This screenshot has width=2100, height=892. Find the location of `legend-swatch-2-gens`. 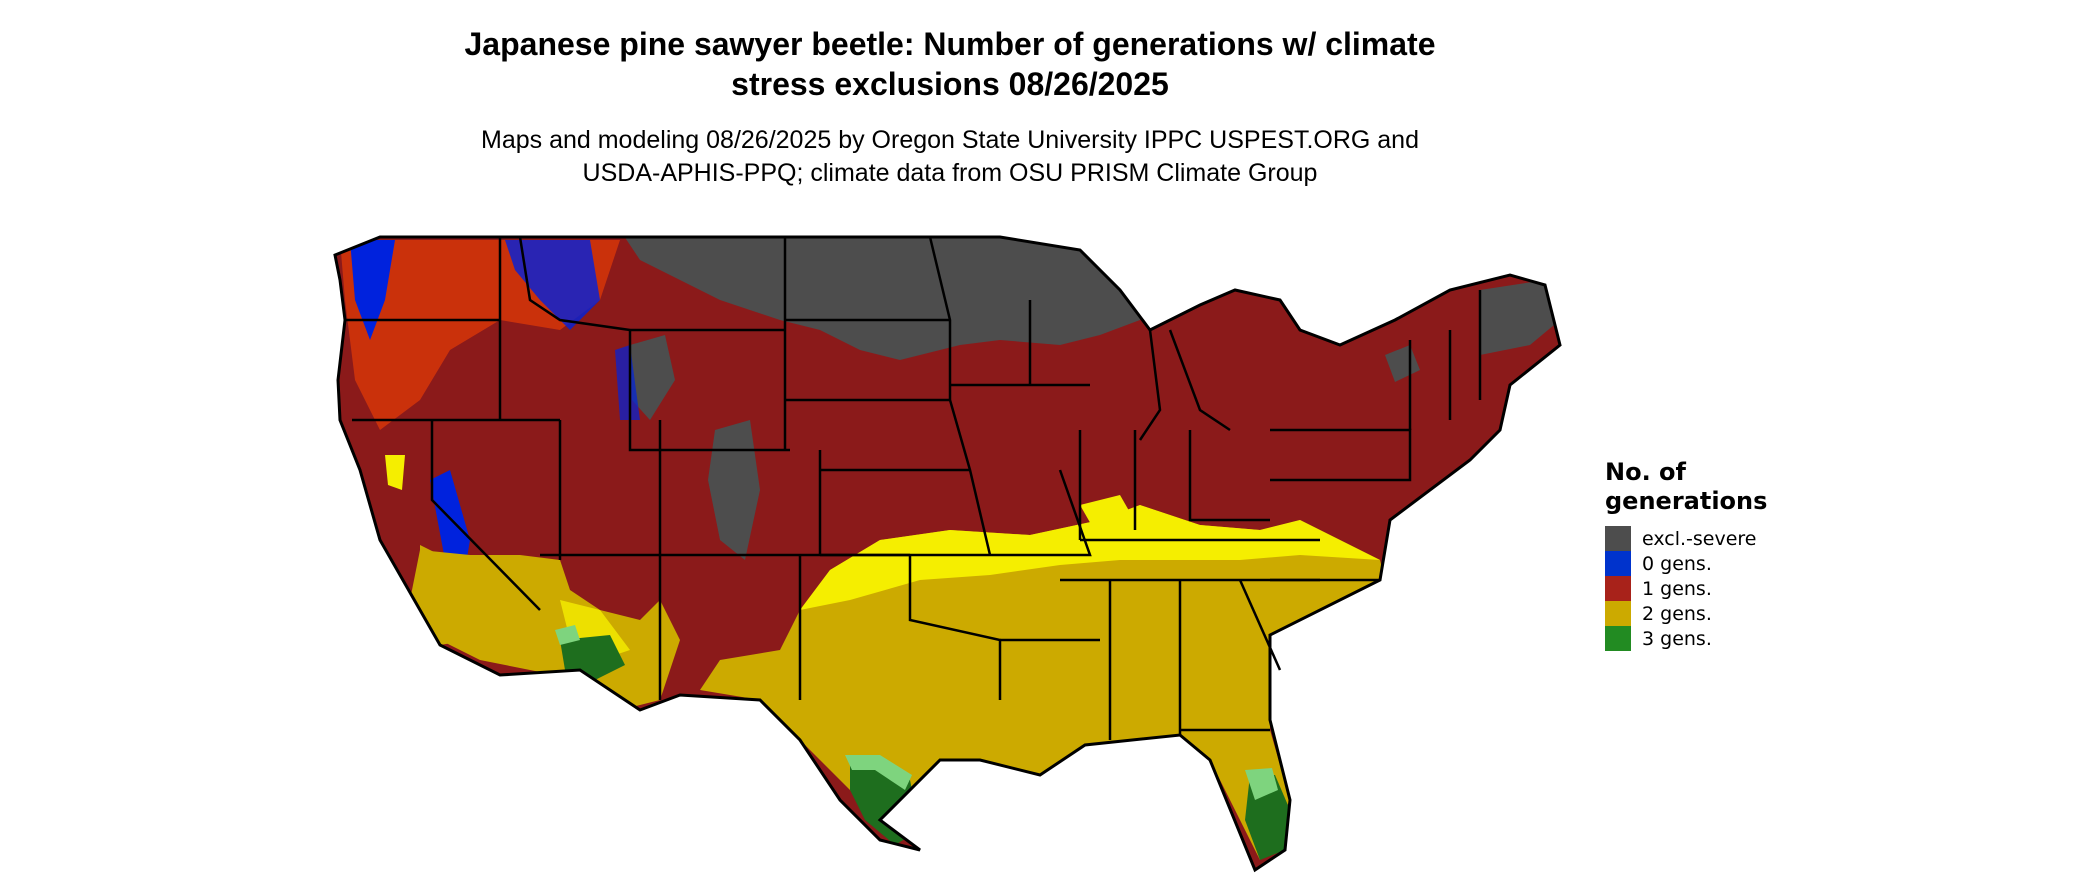

legend-swatch-2-gens is located at coordinates (1618, 613).